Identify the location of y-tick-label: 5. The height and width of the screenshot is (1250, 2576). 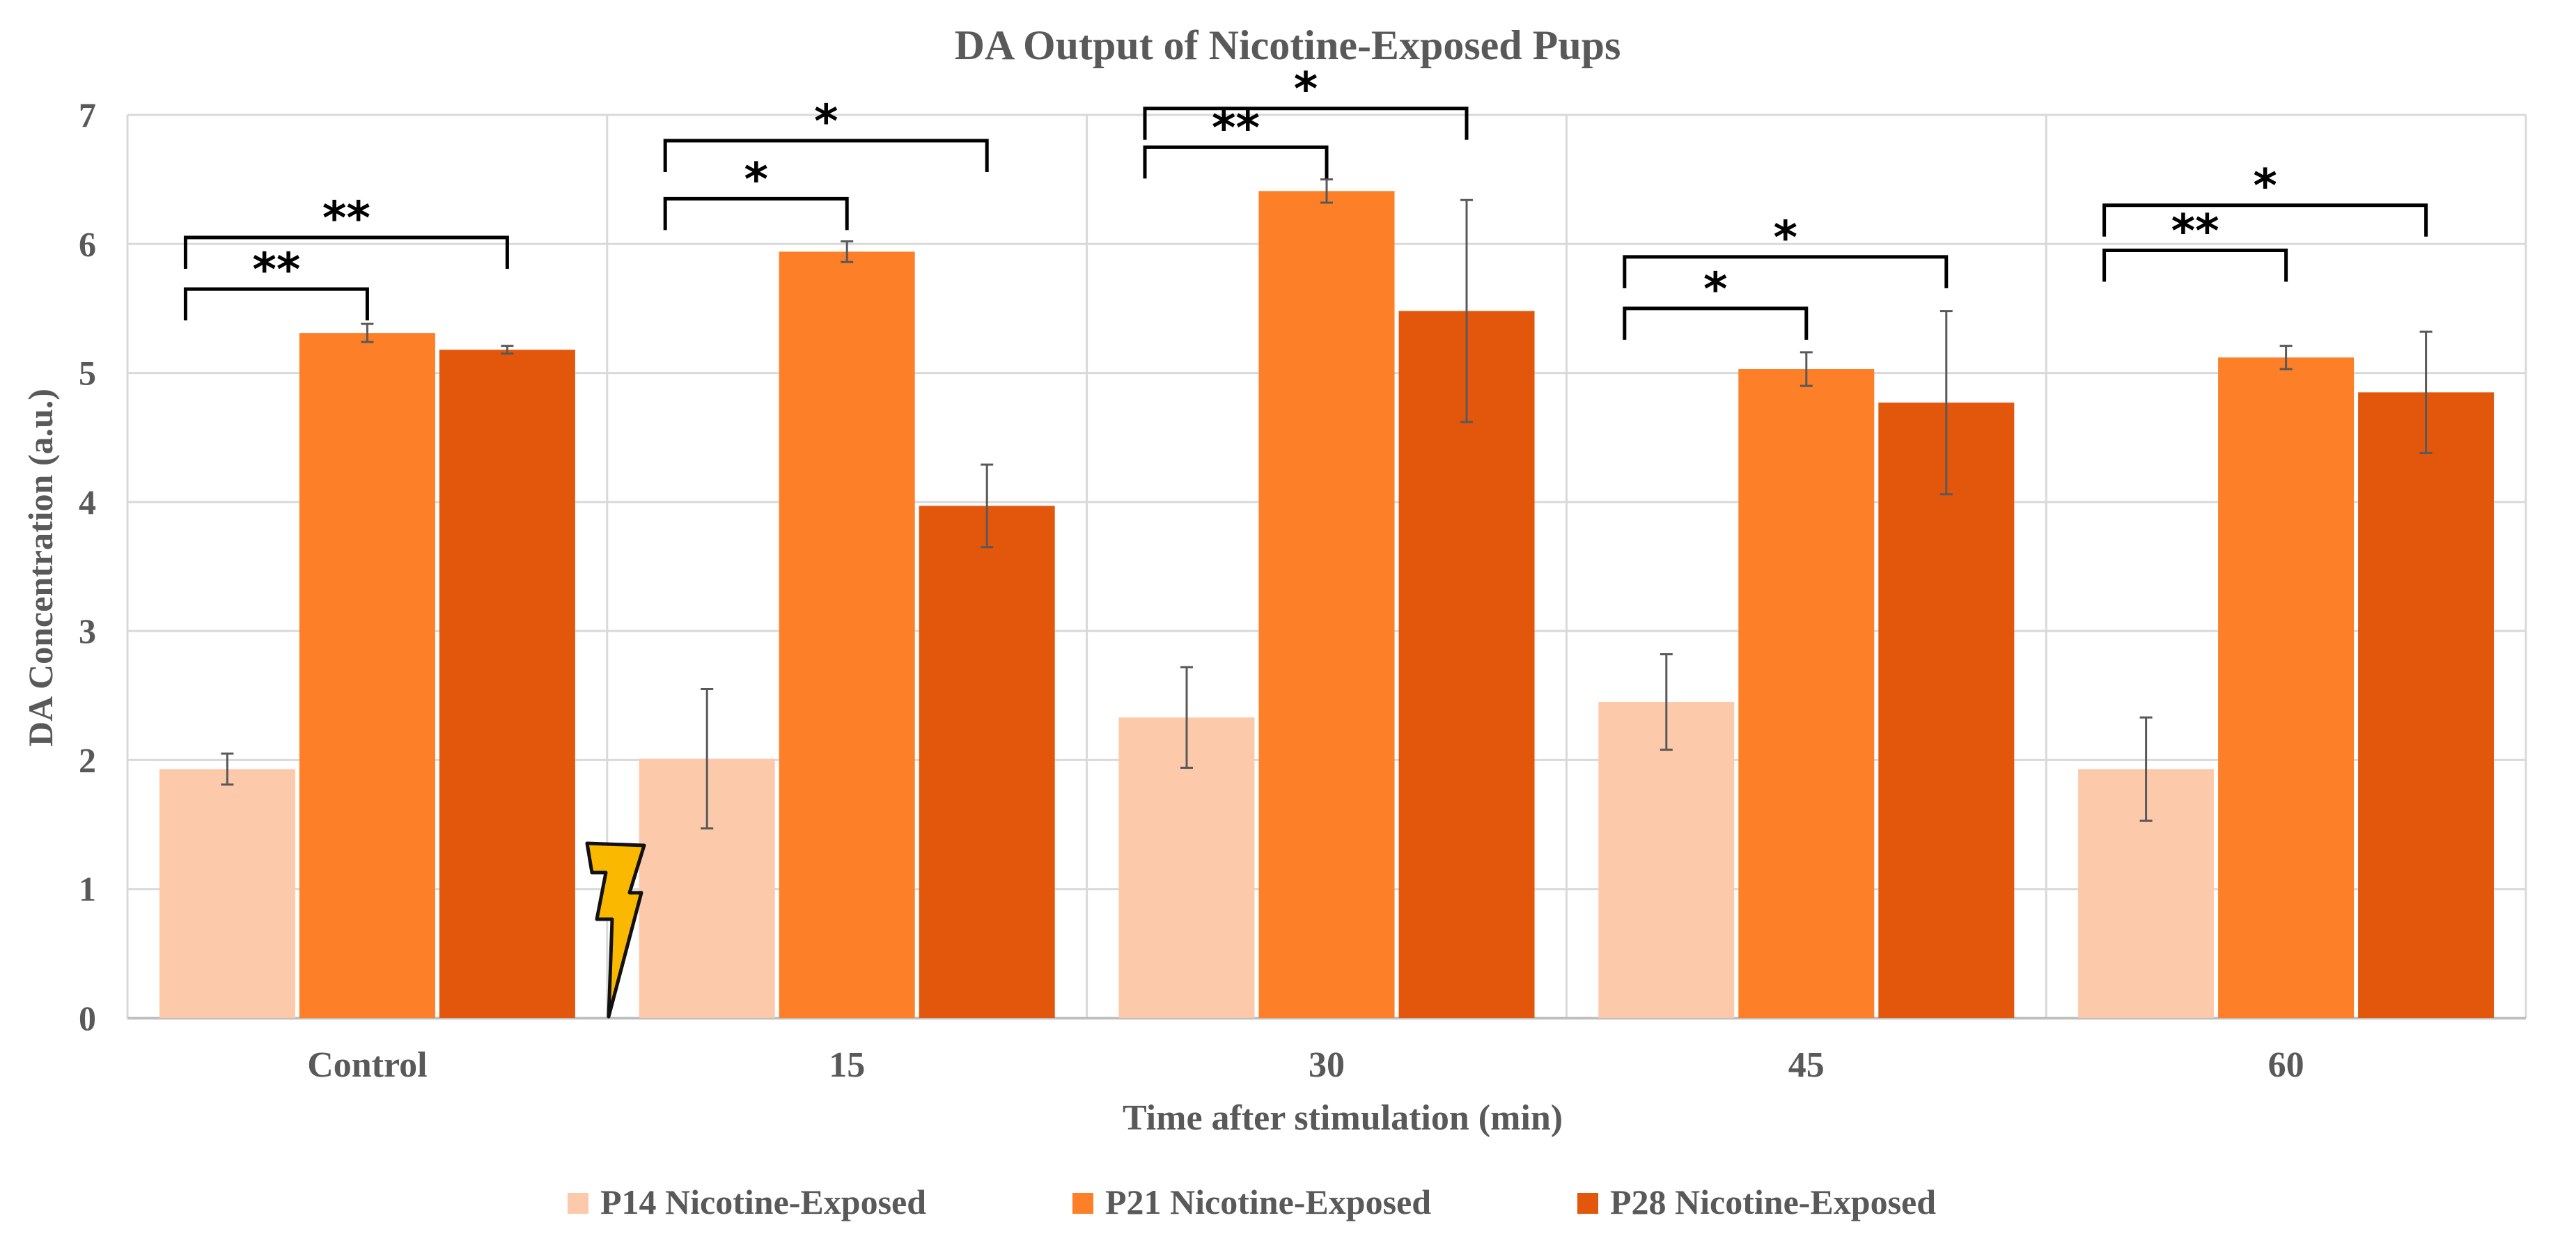
(87, 373).